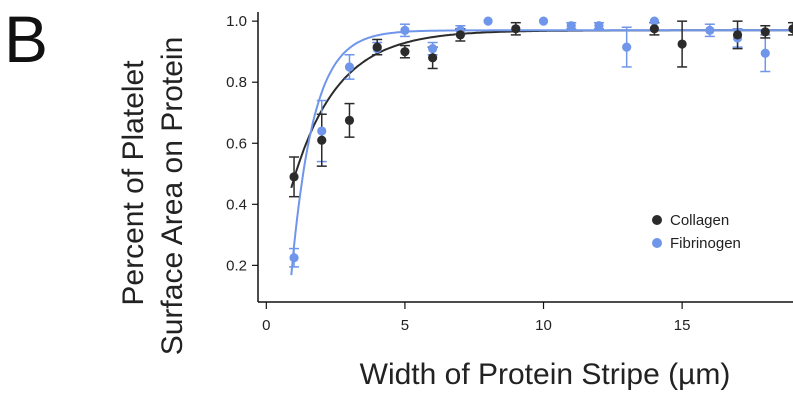 This screenshot has height=396, width=793. Describe the element at coordinates (705, 243) in the screenshot. I see `fibrinogen-legend-label: Fibrinogen` at that location.